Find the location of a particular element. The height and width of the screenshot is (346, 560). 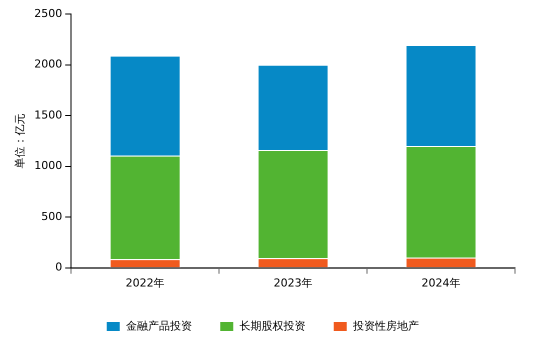

y-tick-label: 0 is located at coordinates (58, 267).